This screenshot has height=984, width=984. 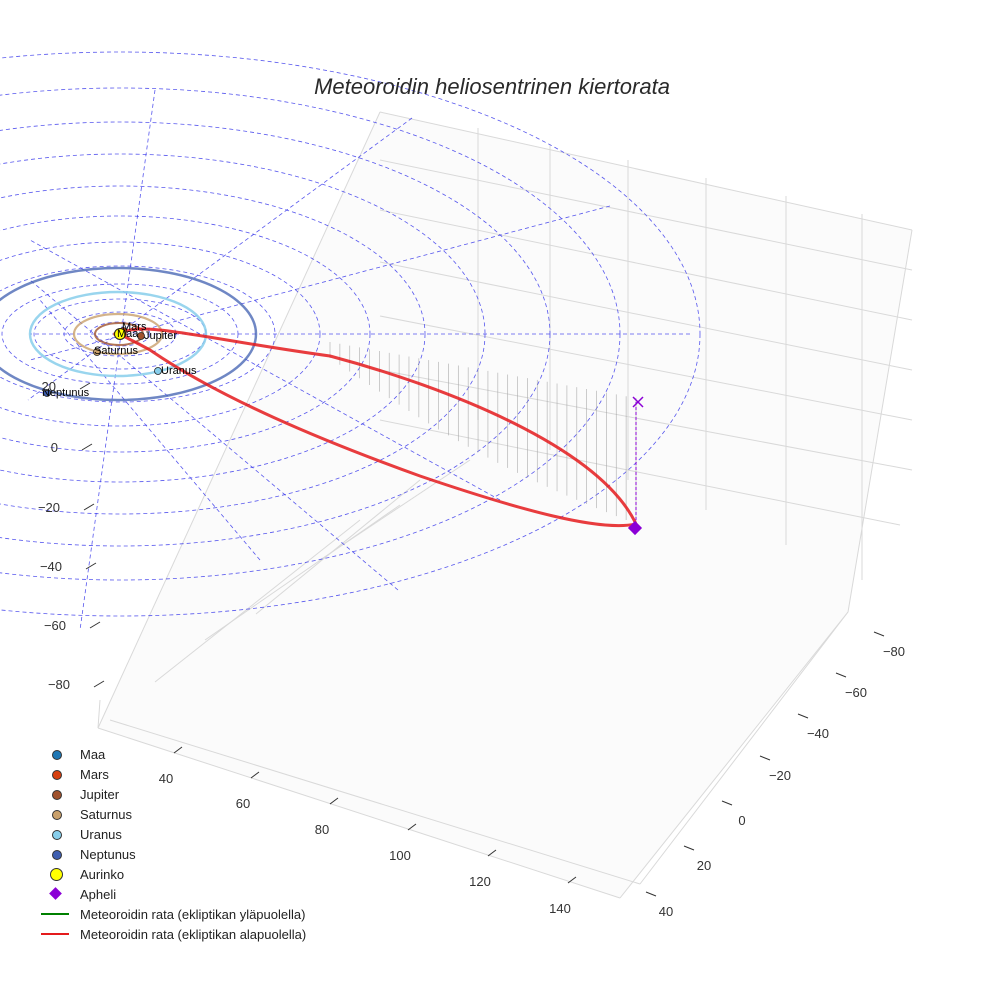 I want to click on y-tick-label: −20, so click(x=780, y=775).